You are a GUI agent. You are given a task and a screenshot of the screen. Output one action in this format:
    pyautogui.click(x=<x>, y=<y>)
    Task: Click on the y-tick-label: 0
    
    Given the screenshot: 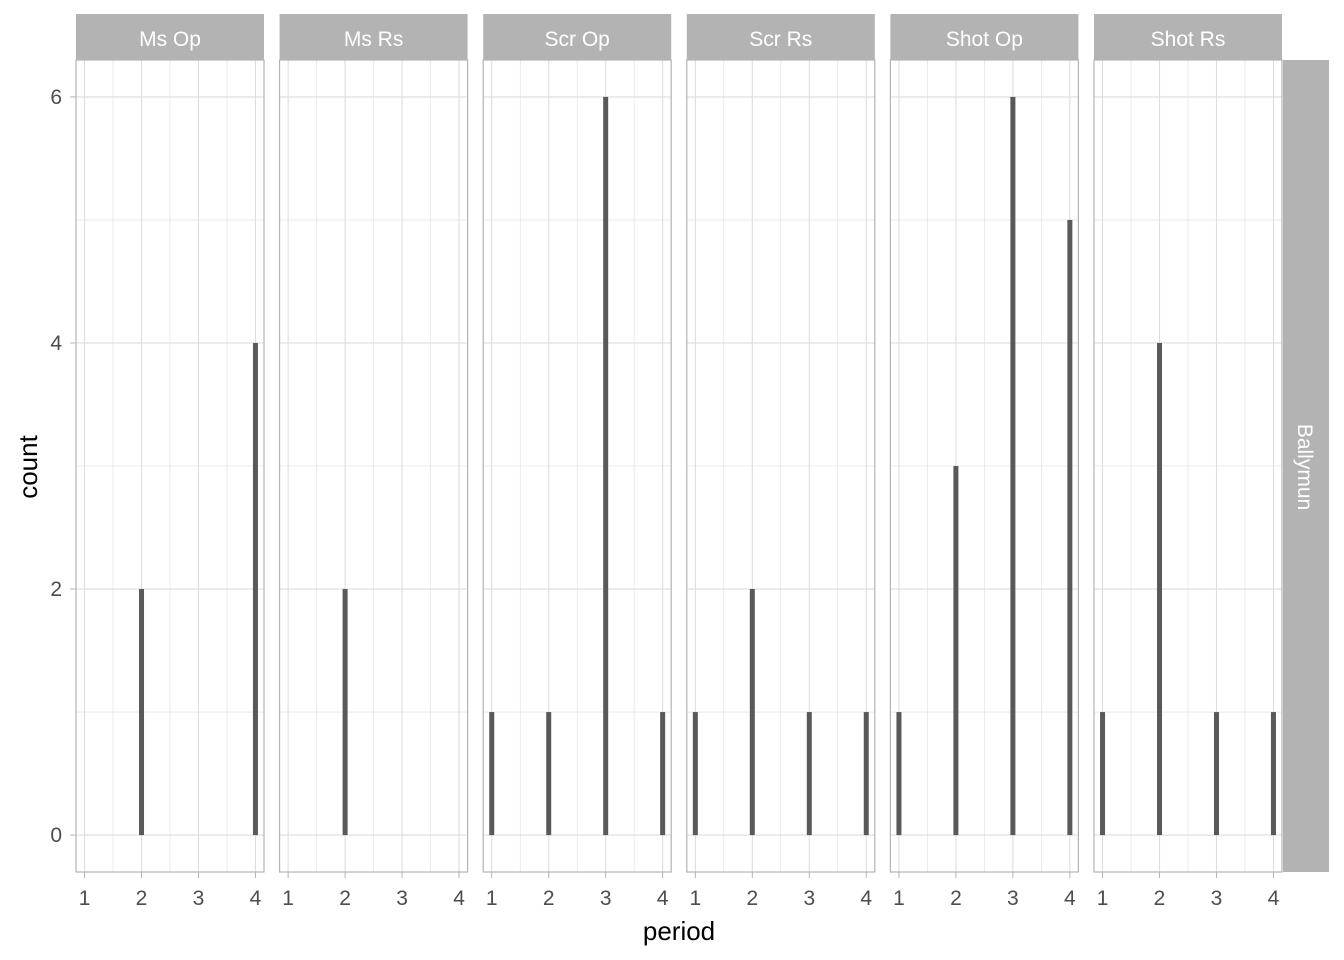 What is the action you would take?
    pyautogui.click(x=56, y=835)
    